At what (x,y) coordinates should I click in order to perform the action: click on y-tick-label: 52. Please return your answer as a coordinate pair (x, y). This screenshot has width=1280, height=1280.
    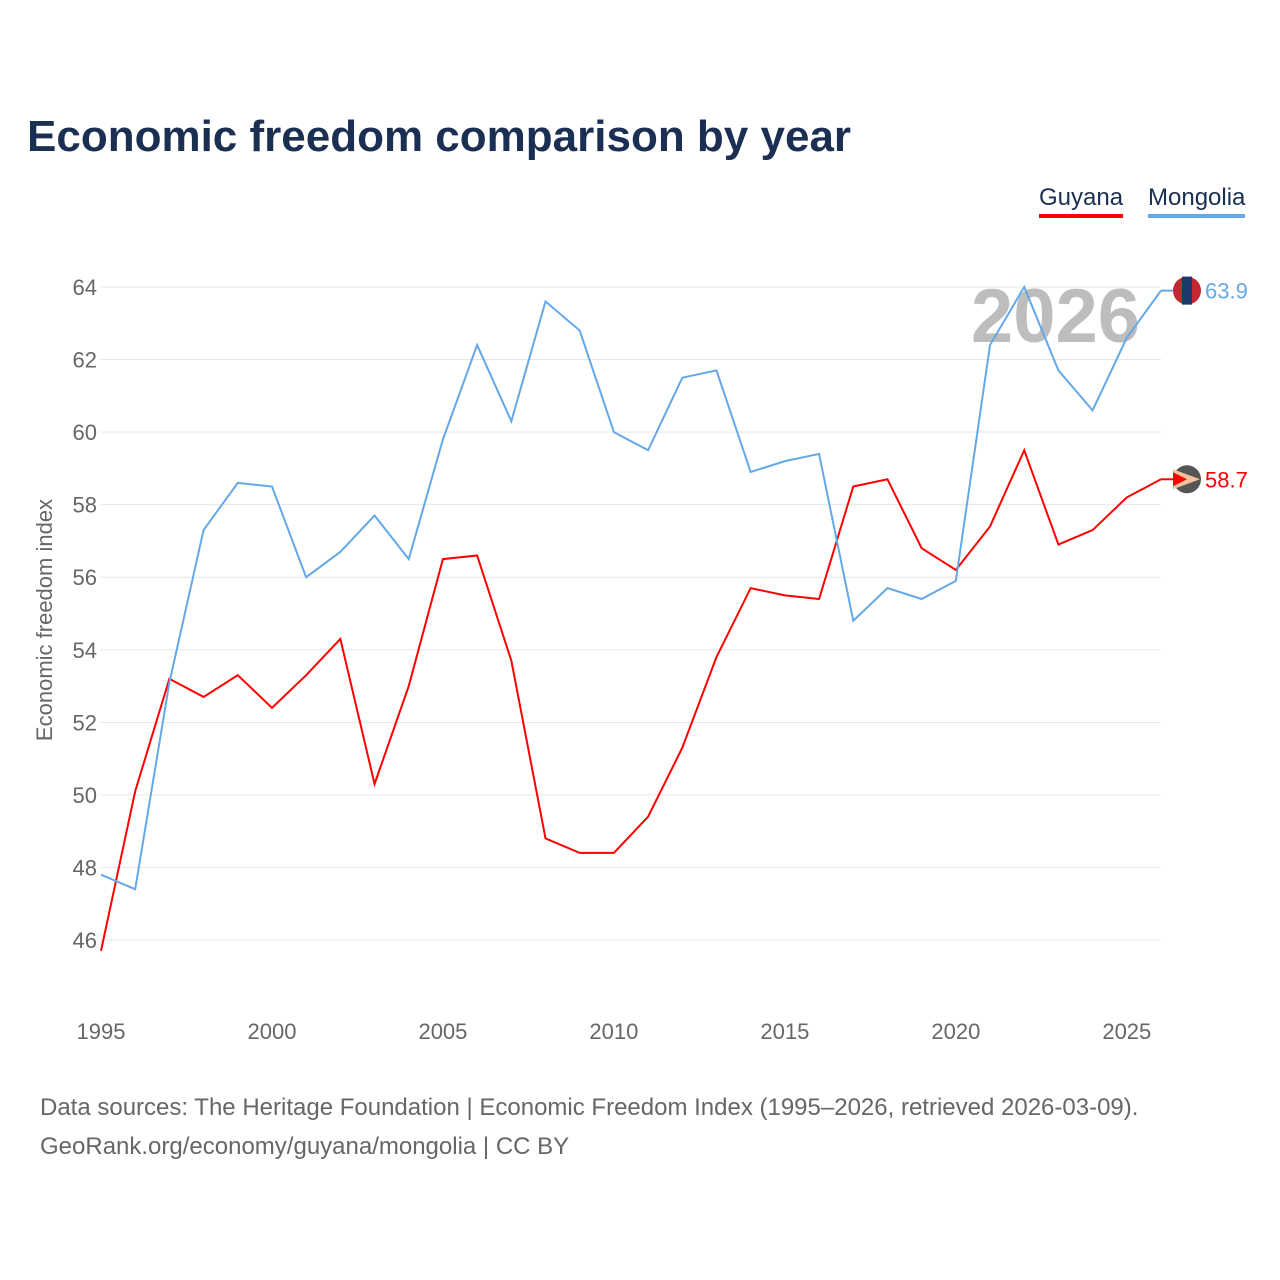
    Looking at the image, I should click on (85, 722).